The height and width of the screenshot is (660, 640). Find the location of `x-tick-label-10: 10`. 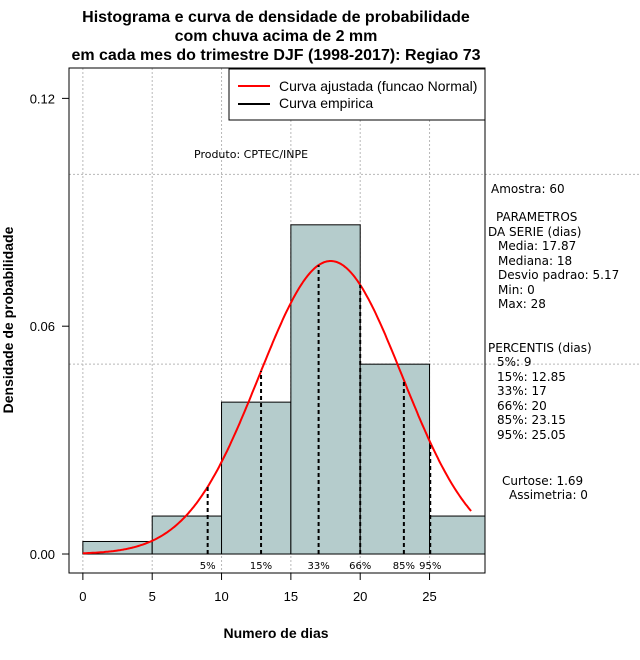

x-tick-label-10: 10 is located at coordinates (221, 596).